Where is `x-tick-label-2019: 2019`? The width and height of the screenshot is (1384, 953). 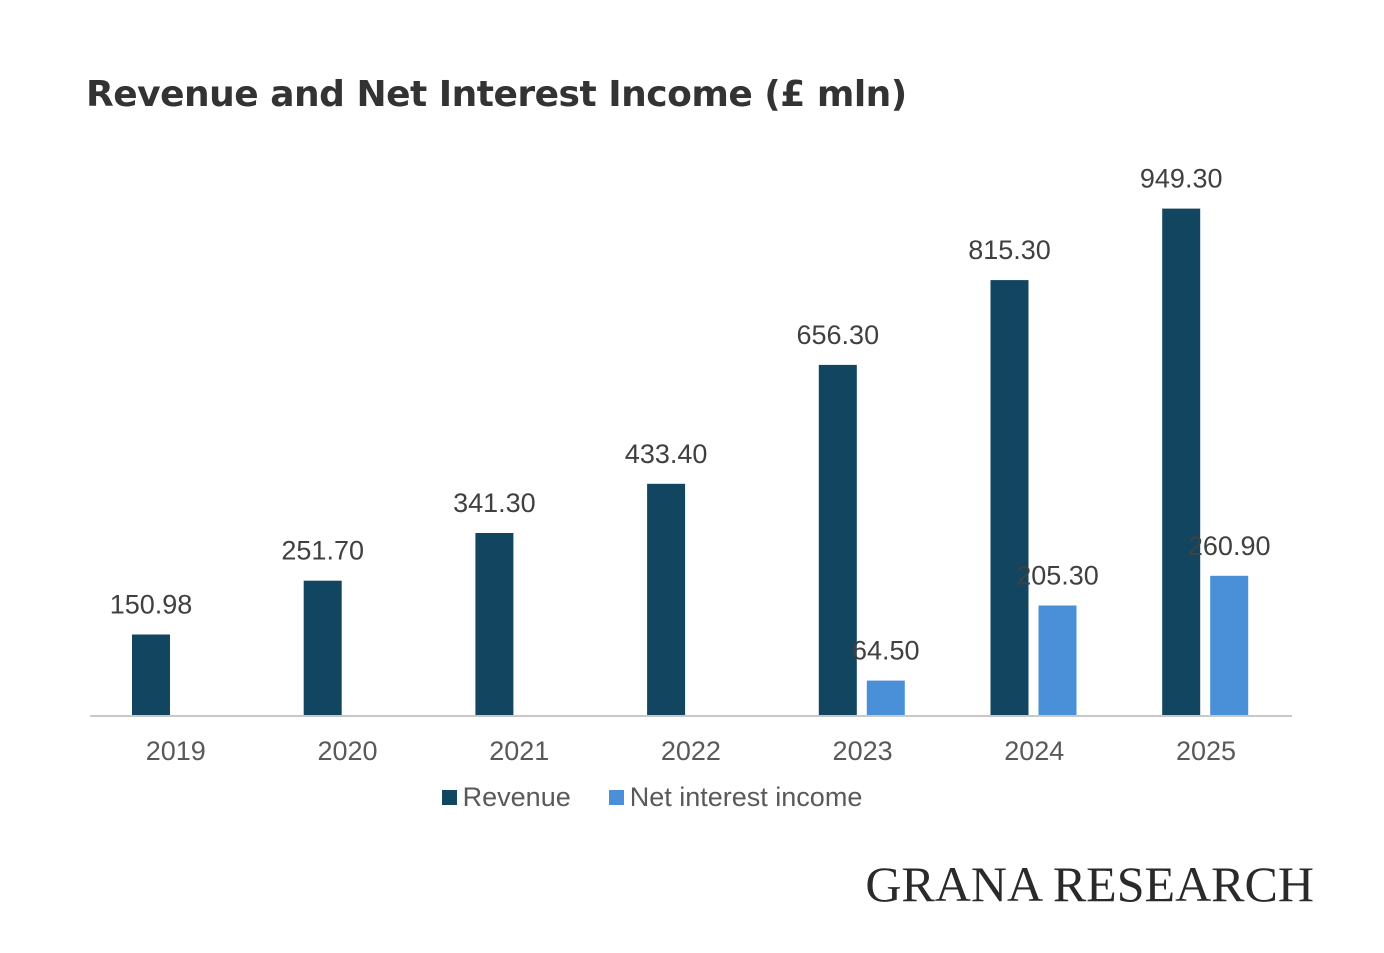 x-tick-label-2019: 2019 is located at coordinates (176, 751).